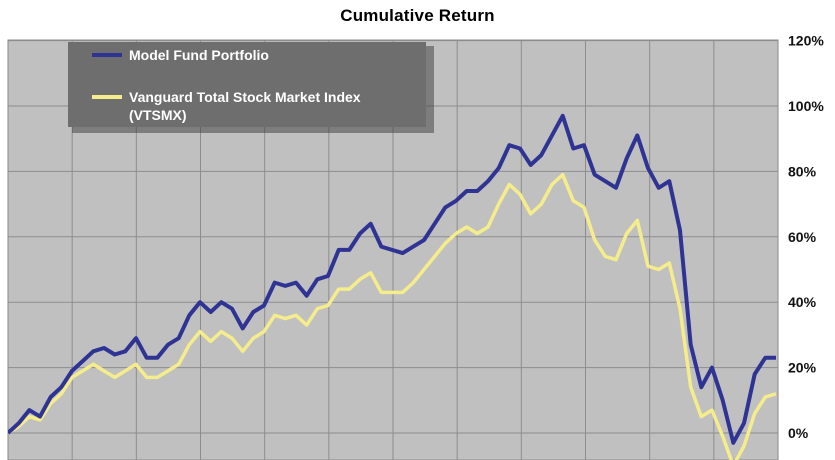 The image size is (835, 460). I want to click on y-tick-label: 100%, so click(806, 106).